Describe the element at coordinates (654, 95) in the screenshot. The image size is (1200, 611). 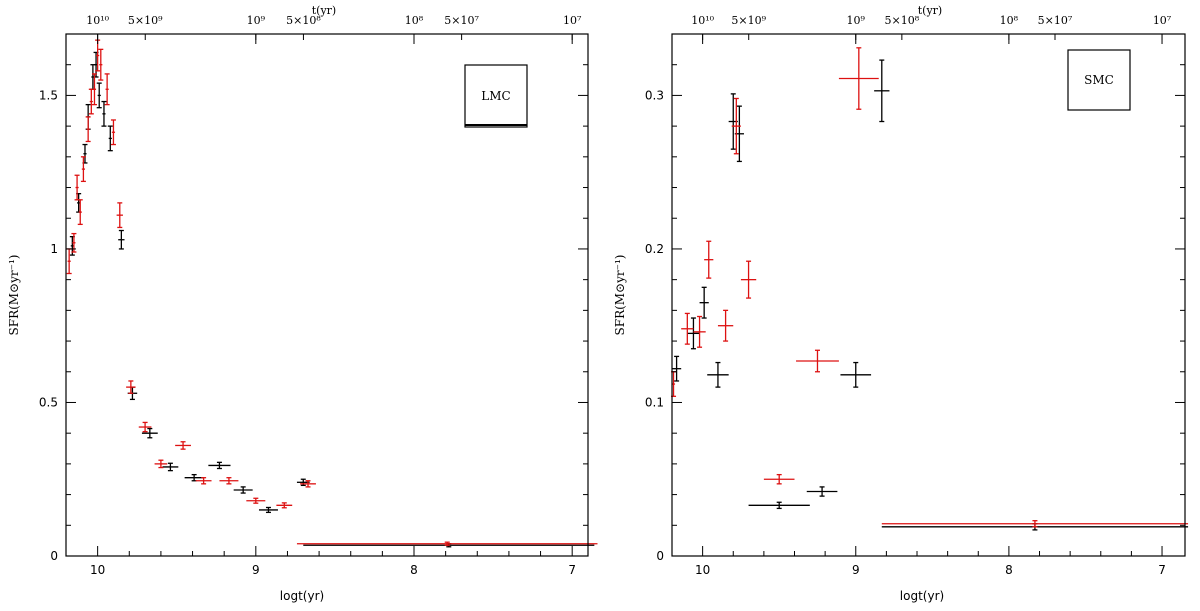
I see `smc-y-tick-label: 0.3` at that location.